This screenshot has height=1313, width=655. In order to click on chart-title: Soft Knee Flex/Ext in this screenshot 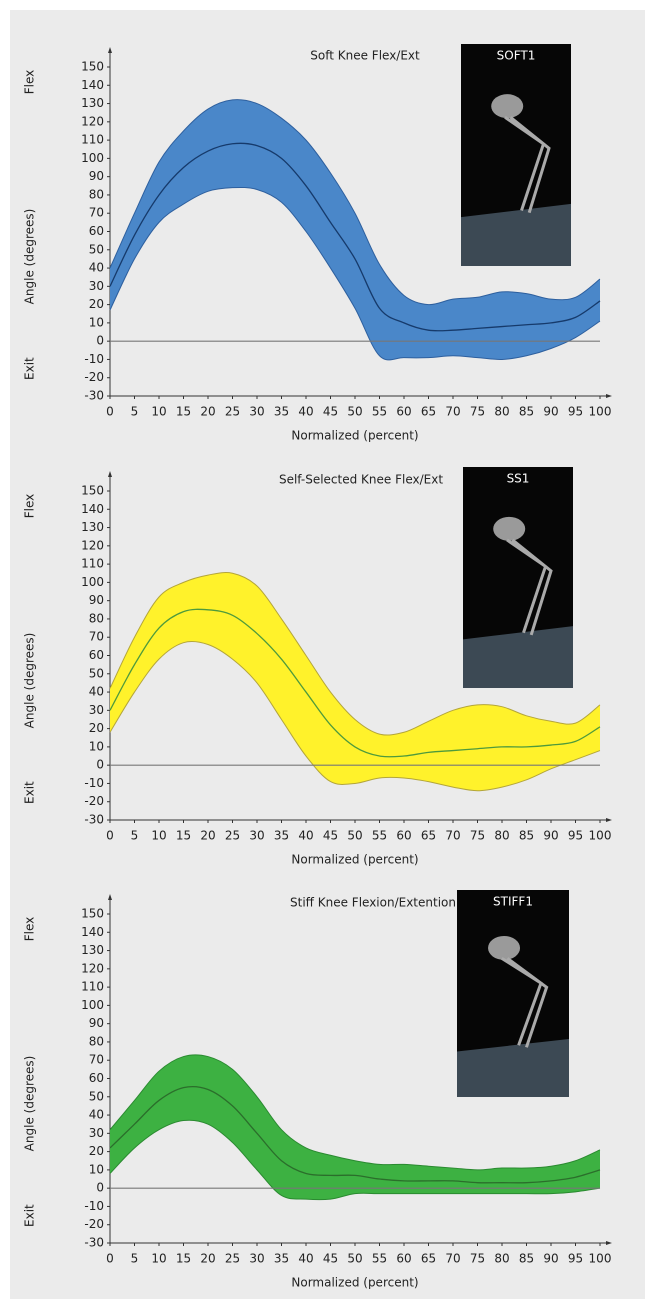, I will do `click(365, 56)`.